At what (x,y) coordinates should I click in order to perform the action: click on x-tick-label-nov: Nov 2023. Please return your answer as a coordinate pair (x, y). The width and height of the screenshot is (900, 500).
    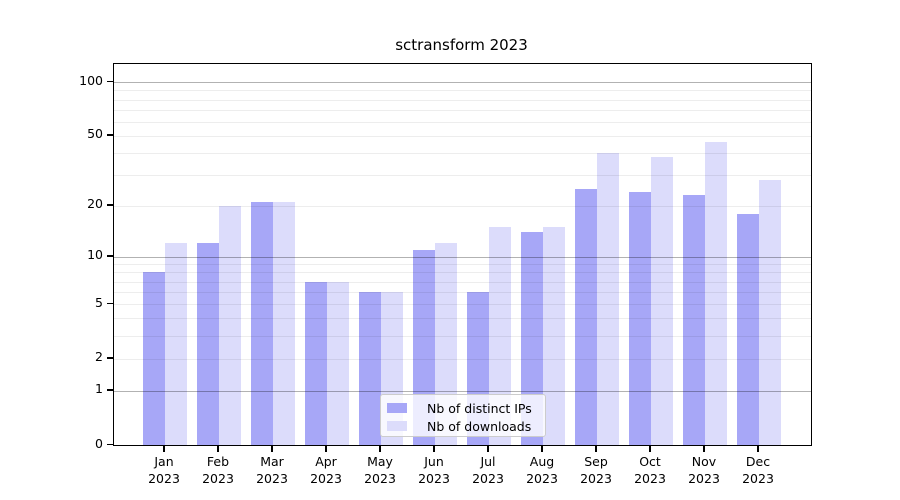
    Looking at the image, I should click on (704, 470).